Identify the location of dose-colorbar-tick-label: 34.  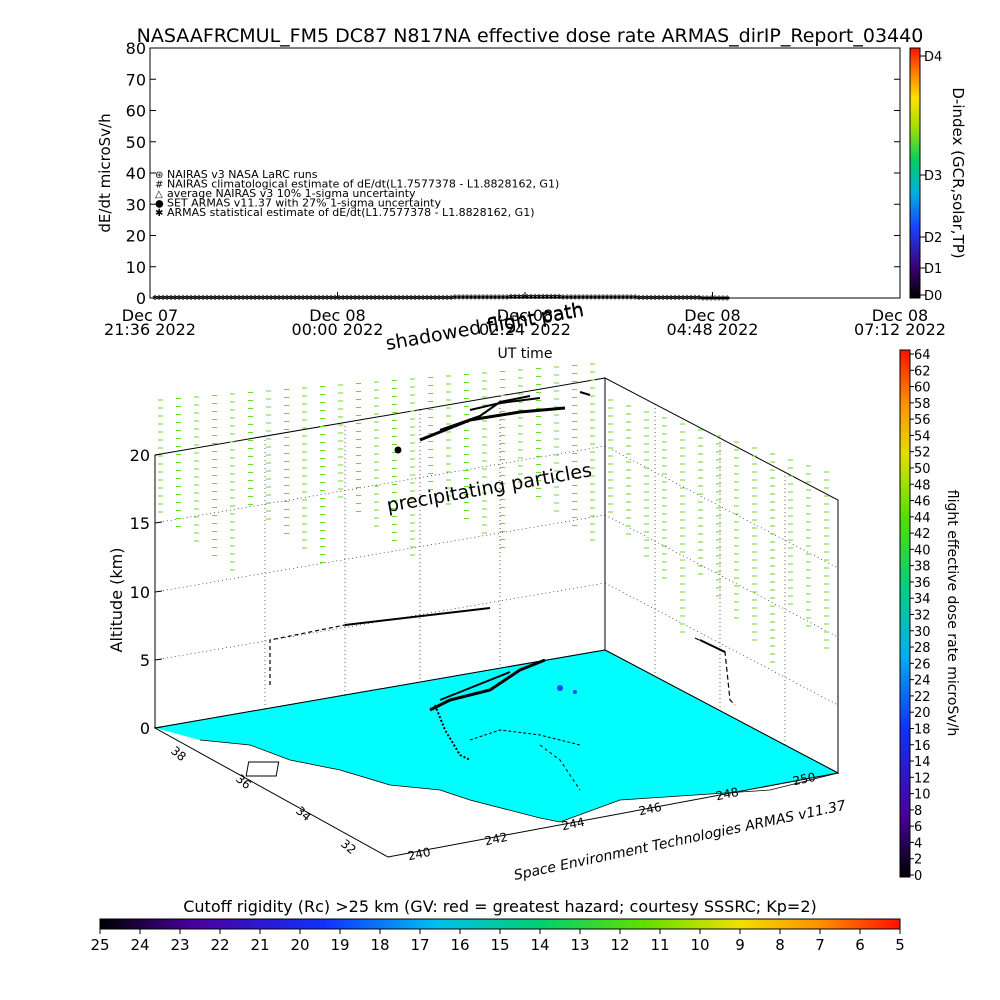
(922, 599).